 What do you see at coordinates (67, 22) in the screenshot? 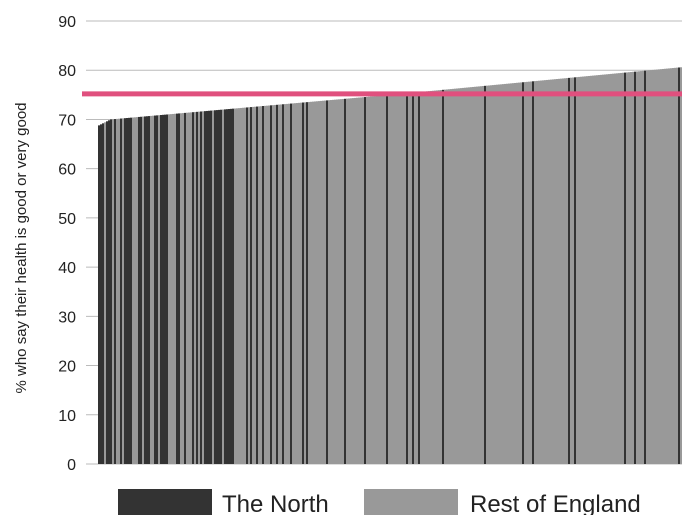
I see `y-tick-label: 90` at bounding box center [67, 22].